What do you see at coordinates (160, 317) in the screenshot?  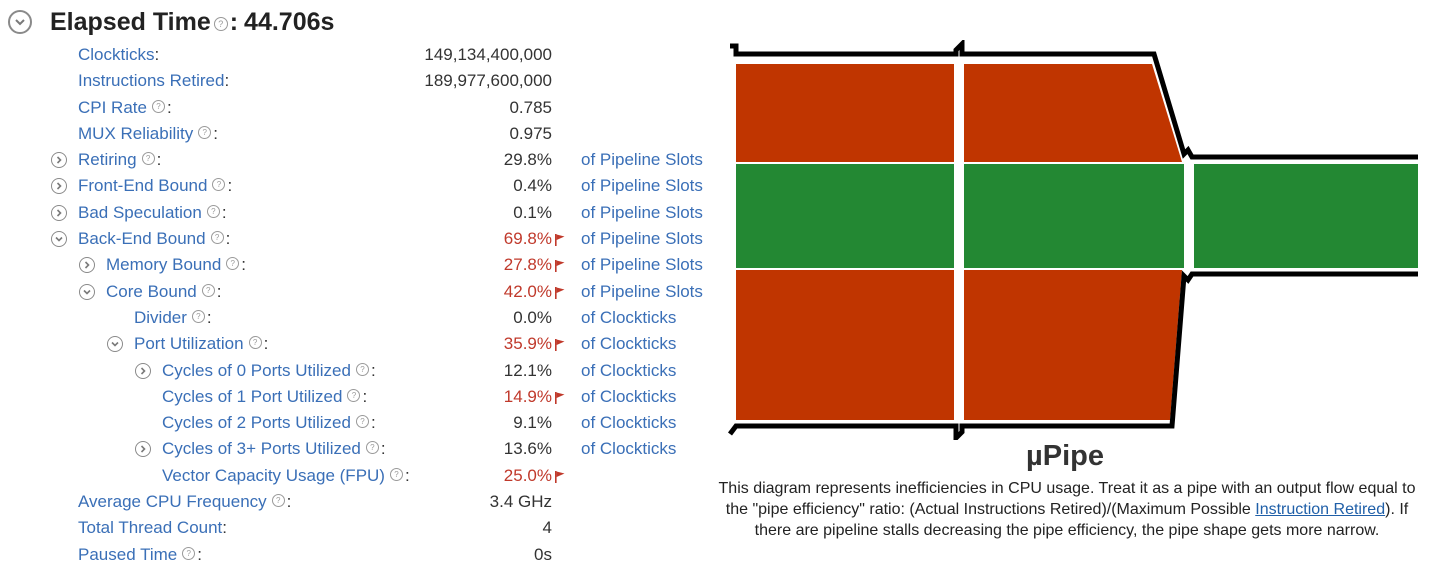 I see `metric-name-link: Divider` at bounding box center [160, 317].